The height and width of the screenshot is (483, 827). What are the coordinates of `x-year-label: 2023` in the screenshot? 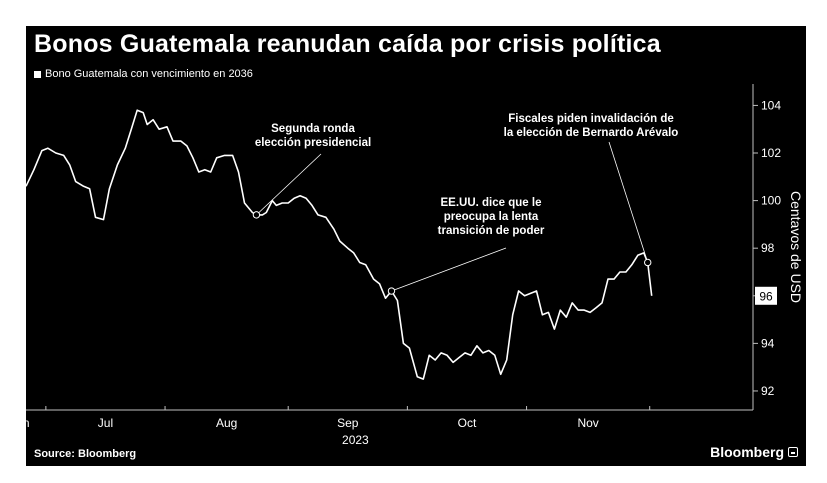 It's located at (355, 440).